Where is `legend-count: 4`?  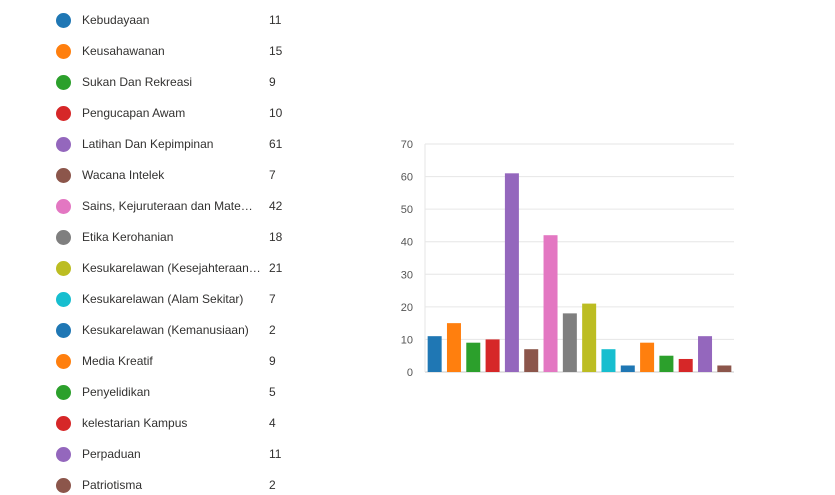
legend-count: 4 is located at coordinates (272, 423).